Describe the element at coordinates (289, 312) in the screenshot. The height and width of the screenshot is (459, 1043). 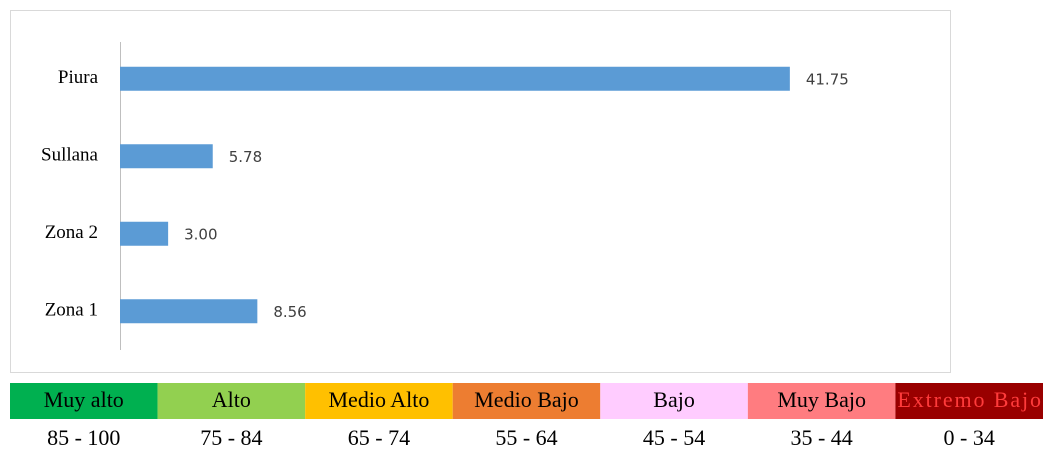
I see `data-label: 8.56` at that location.